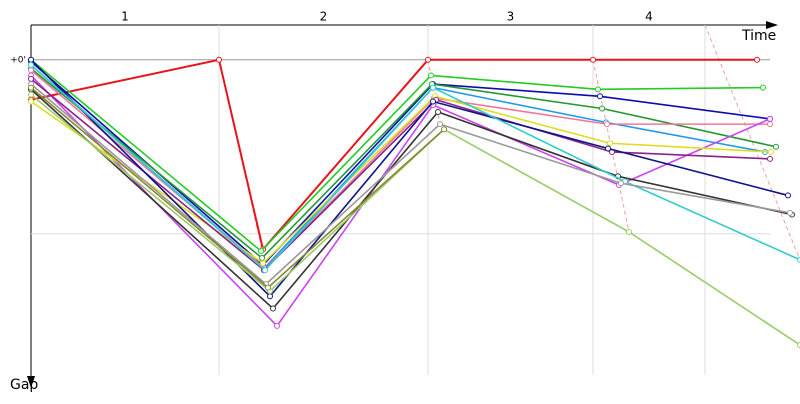  What do you see at coordinates (324, 17) in the screenshot?
I see `lap-label: 2` at bounding box center [324, 17].